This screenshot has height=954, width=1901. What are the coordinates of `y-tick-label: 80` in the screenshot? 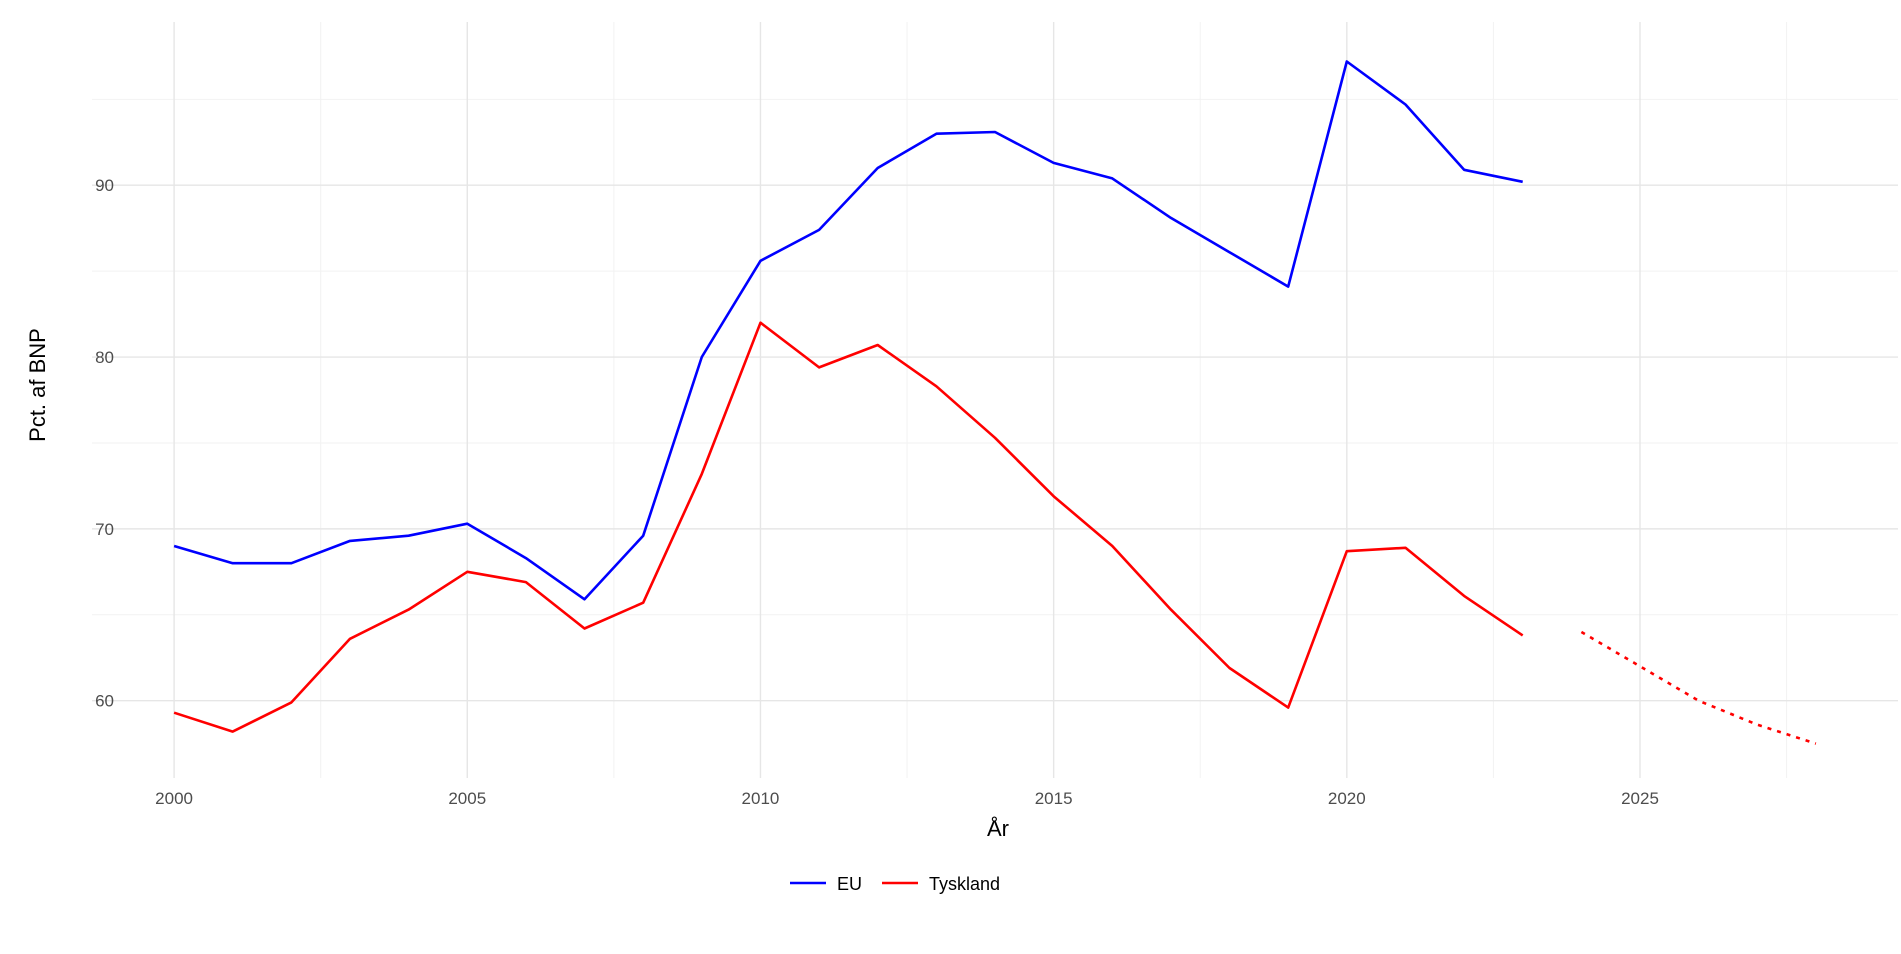 It's located at (104, 357).